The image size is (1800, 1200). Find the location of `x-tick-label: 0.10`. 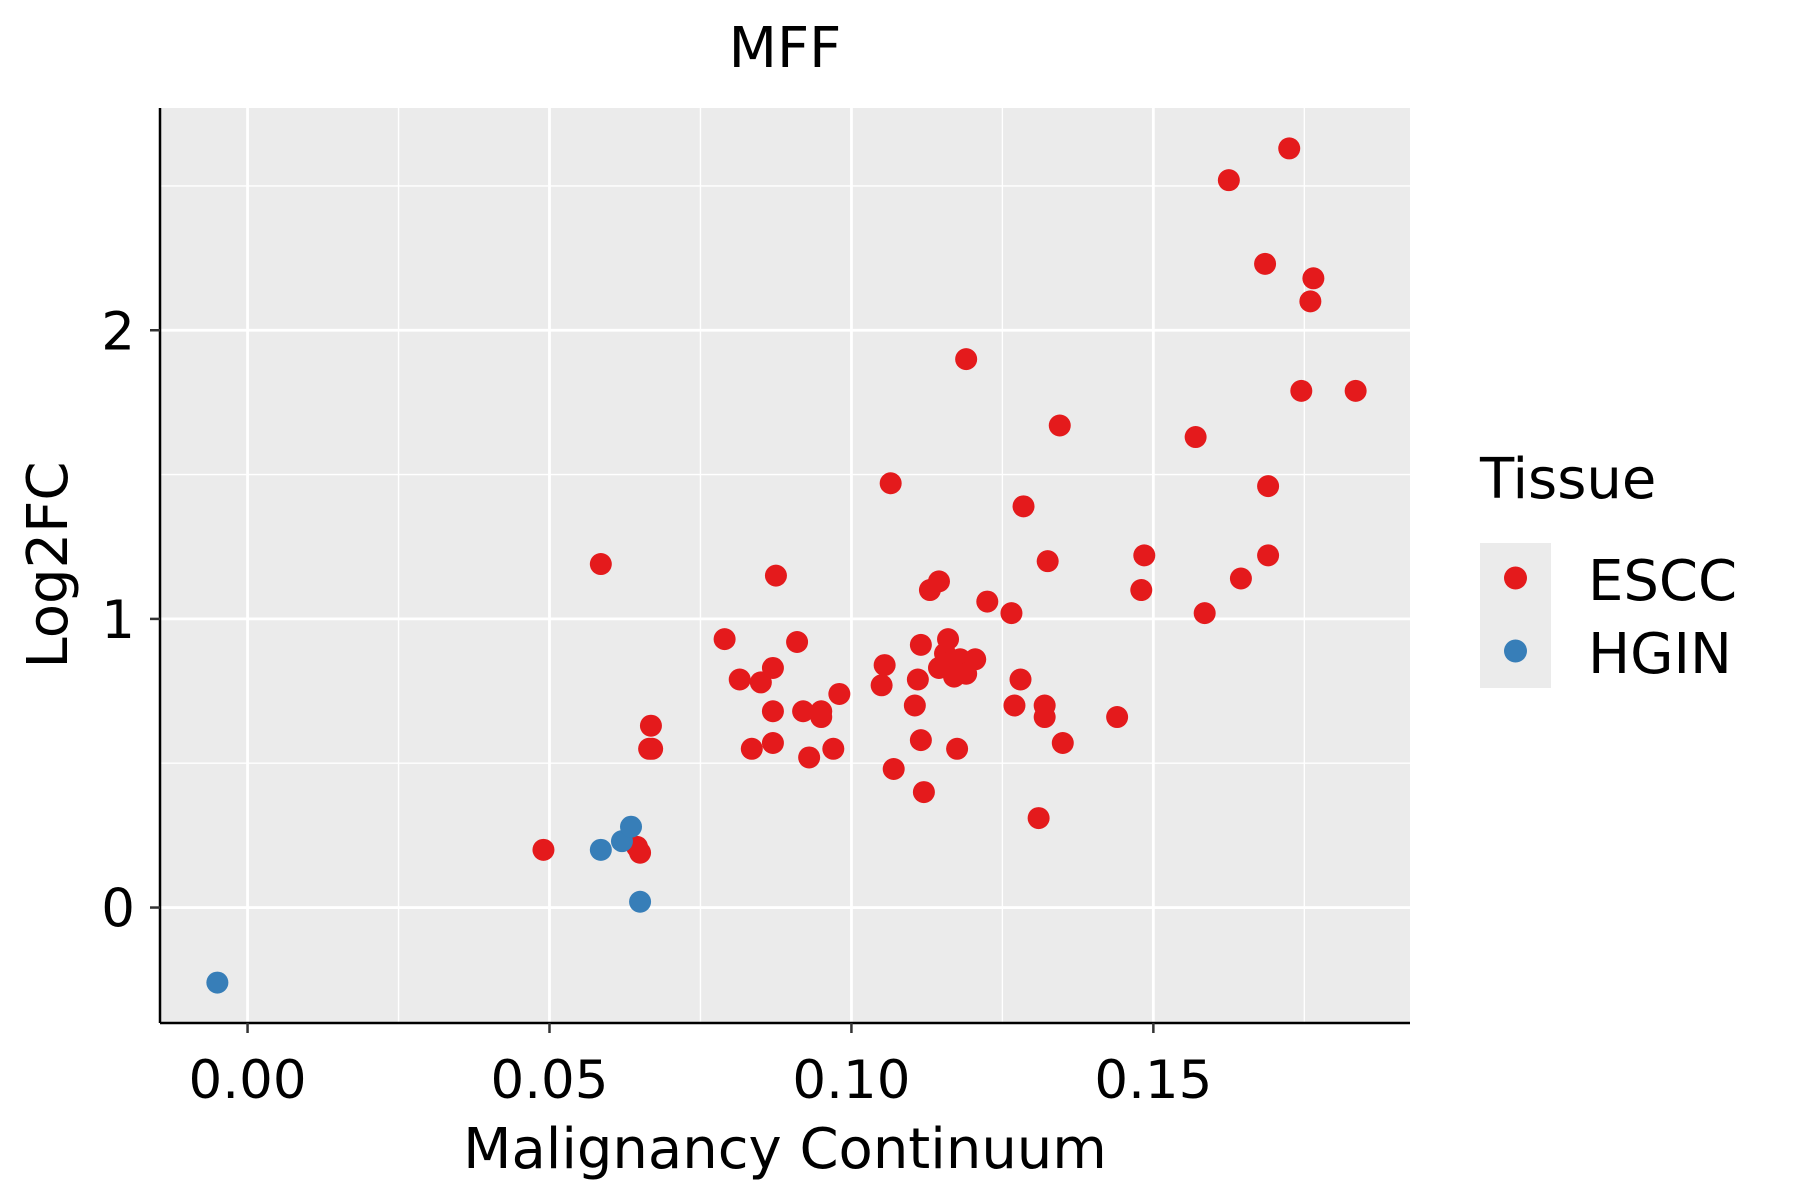

x-tick-label: 0.10 is located at coordinates (851, 1080).